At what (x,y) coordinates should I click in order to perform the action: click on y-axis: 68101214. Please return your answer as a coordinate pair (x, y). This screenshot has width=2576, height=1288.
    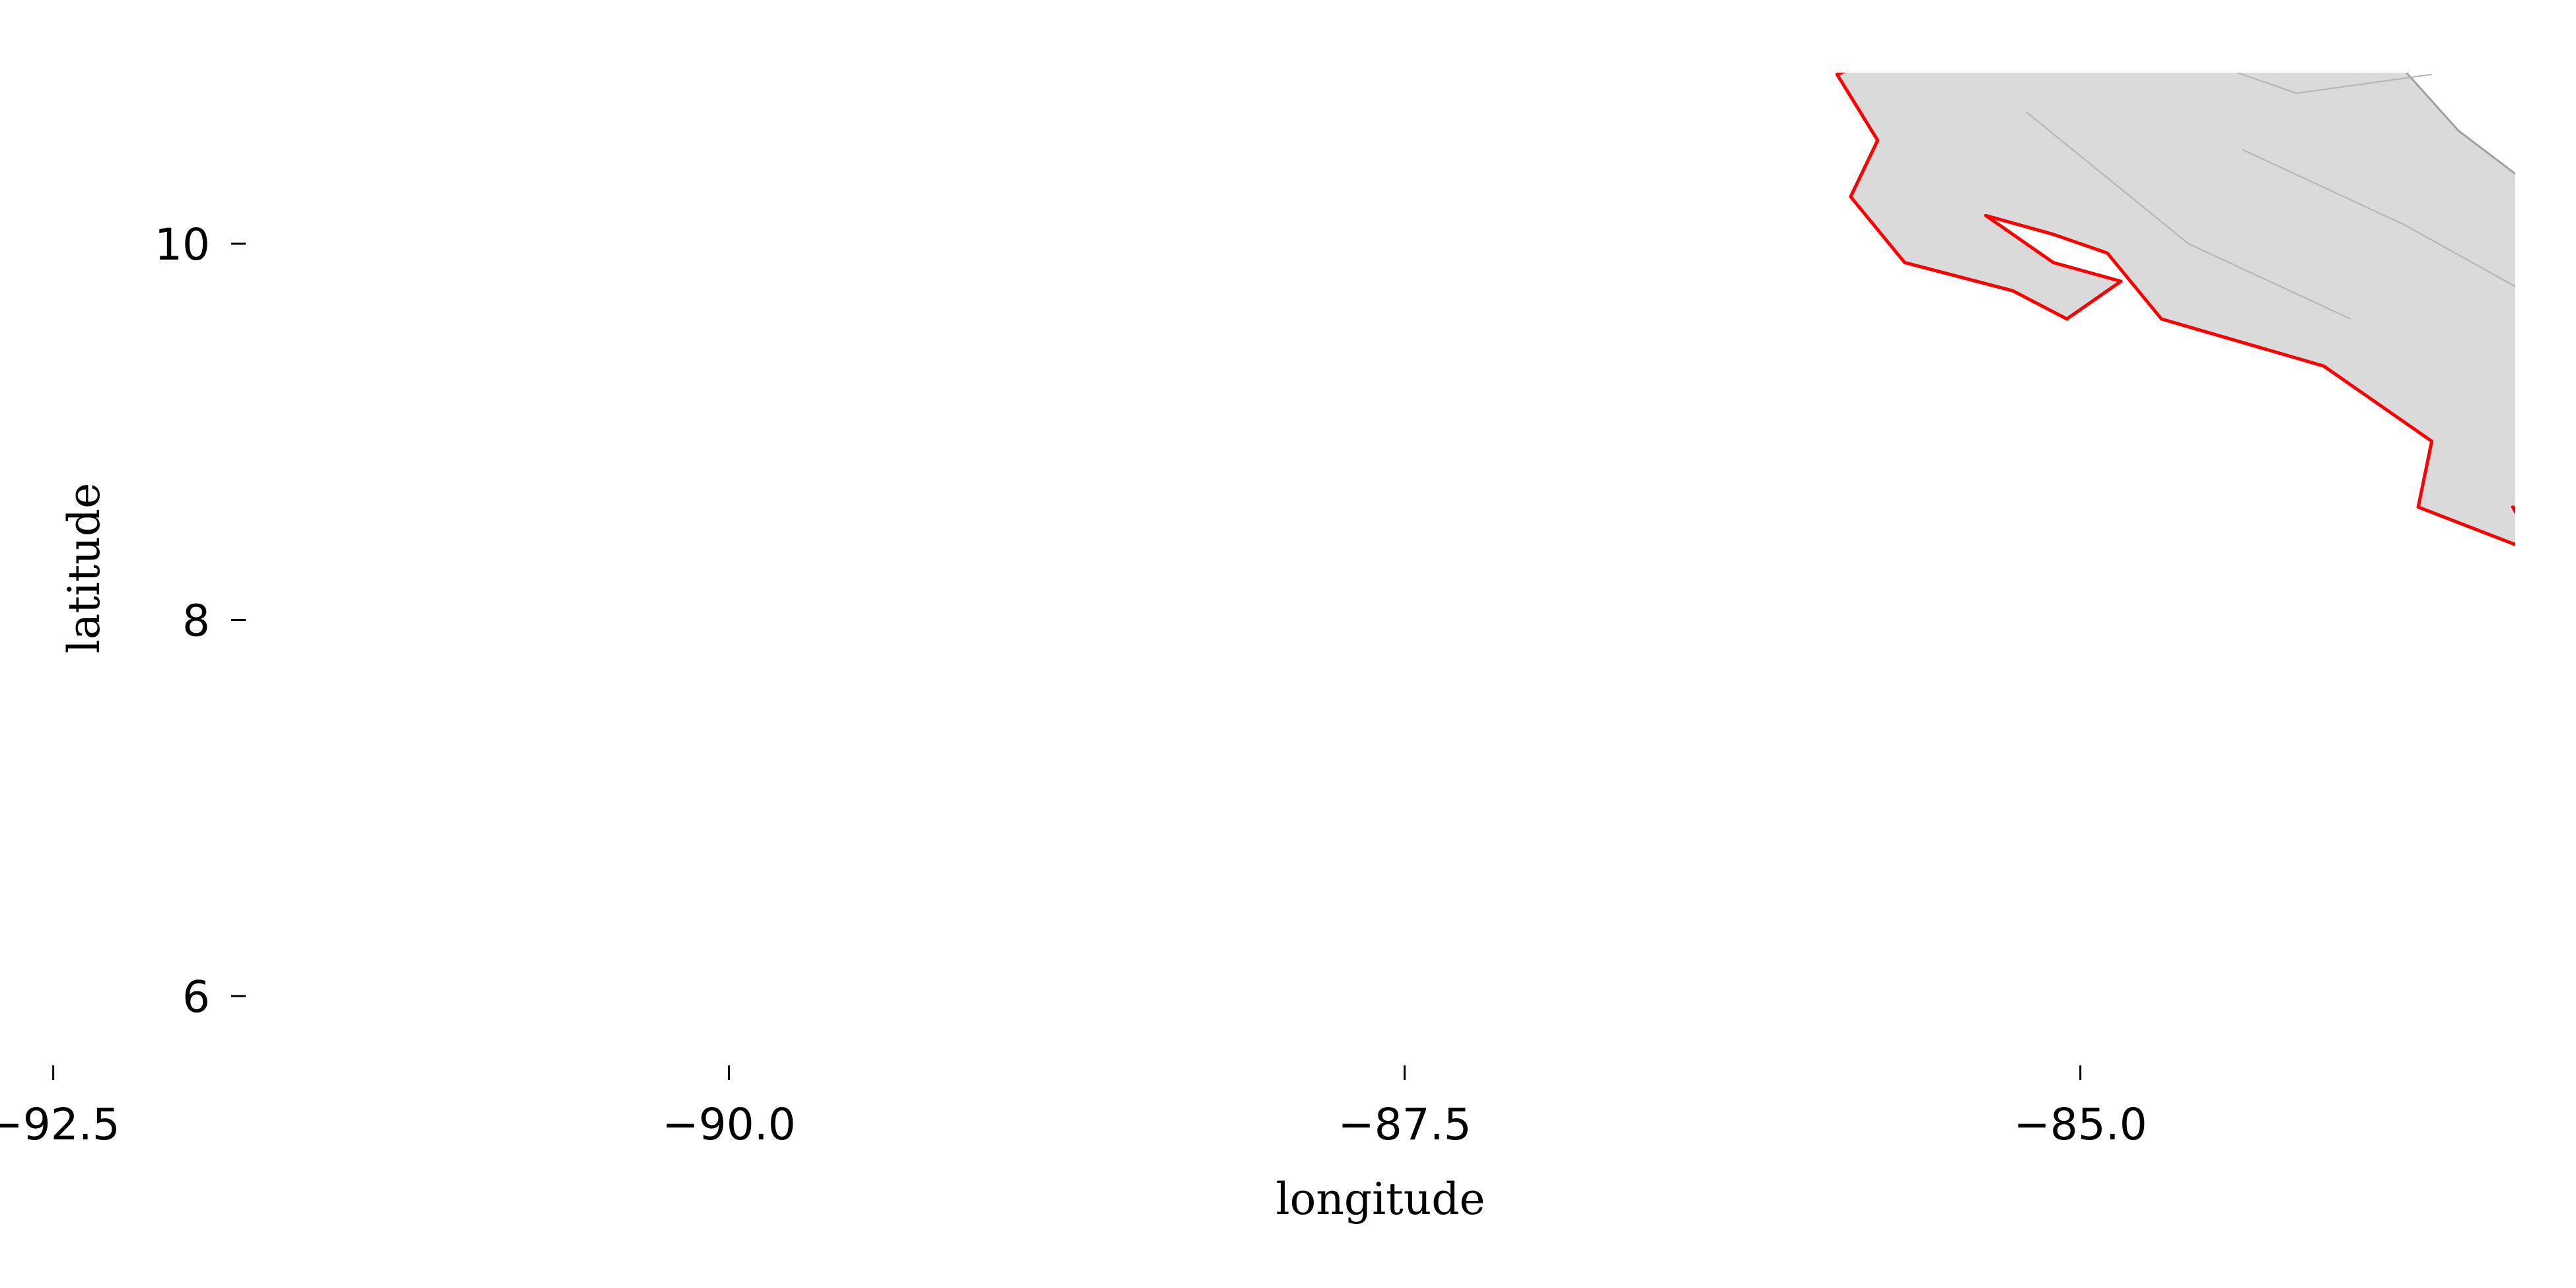
    Looking at the image, I should click on (201, 621).